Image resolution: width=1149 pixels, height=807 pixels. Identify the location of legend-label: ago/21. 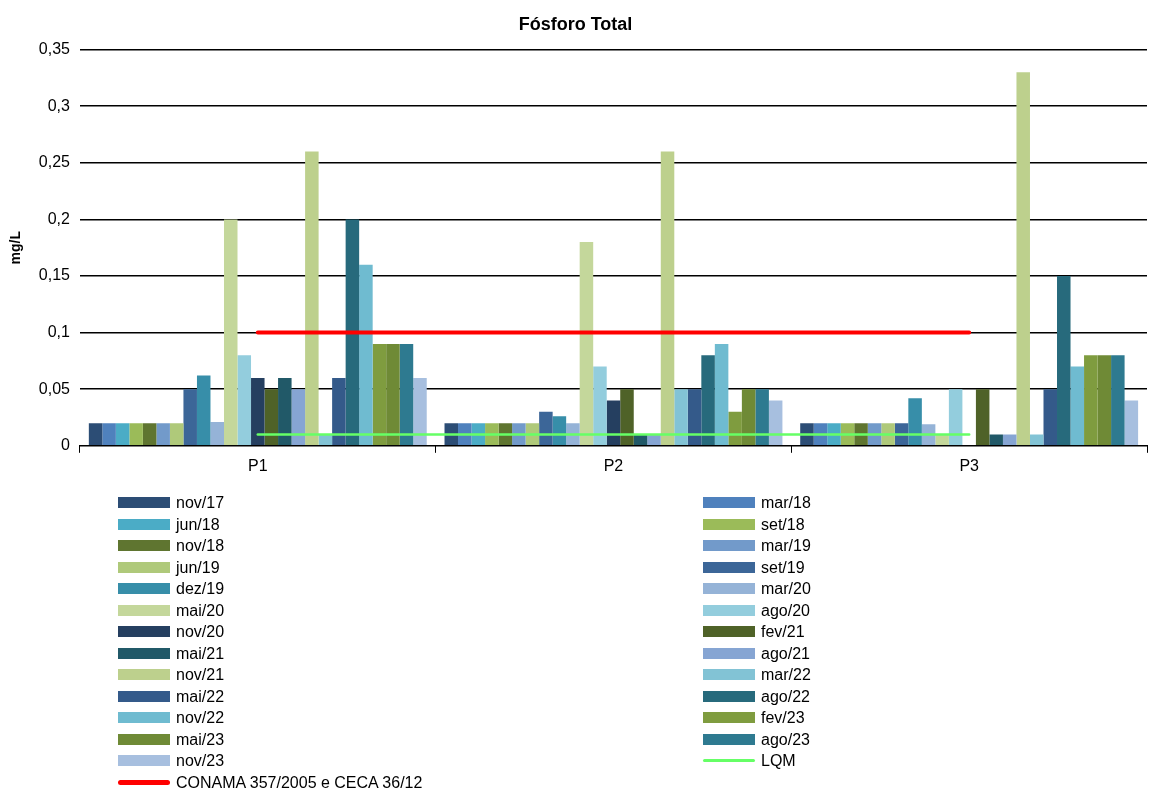
(785, 653).